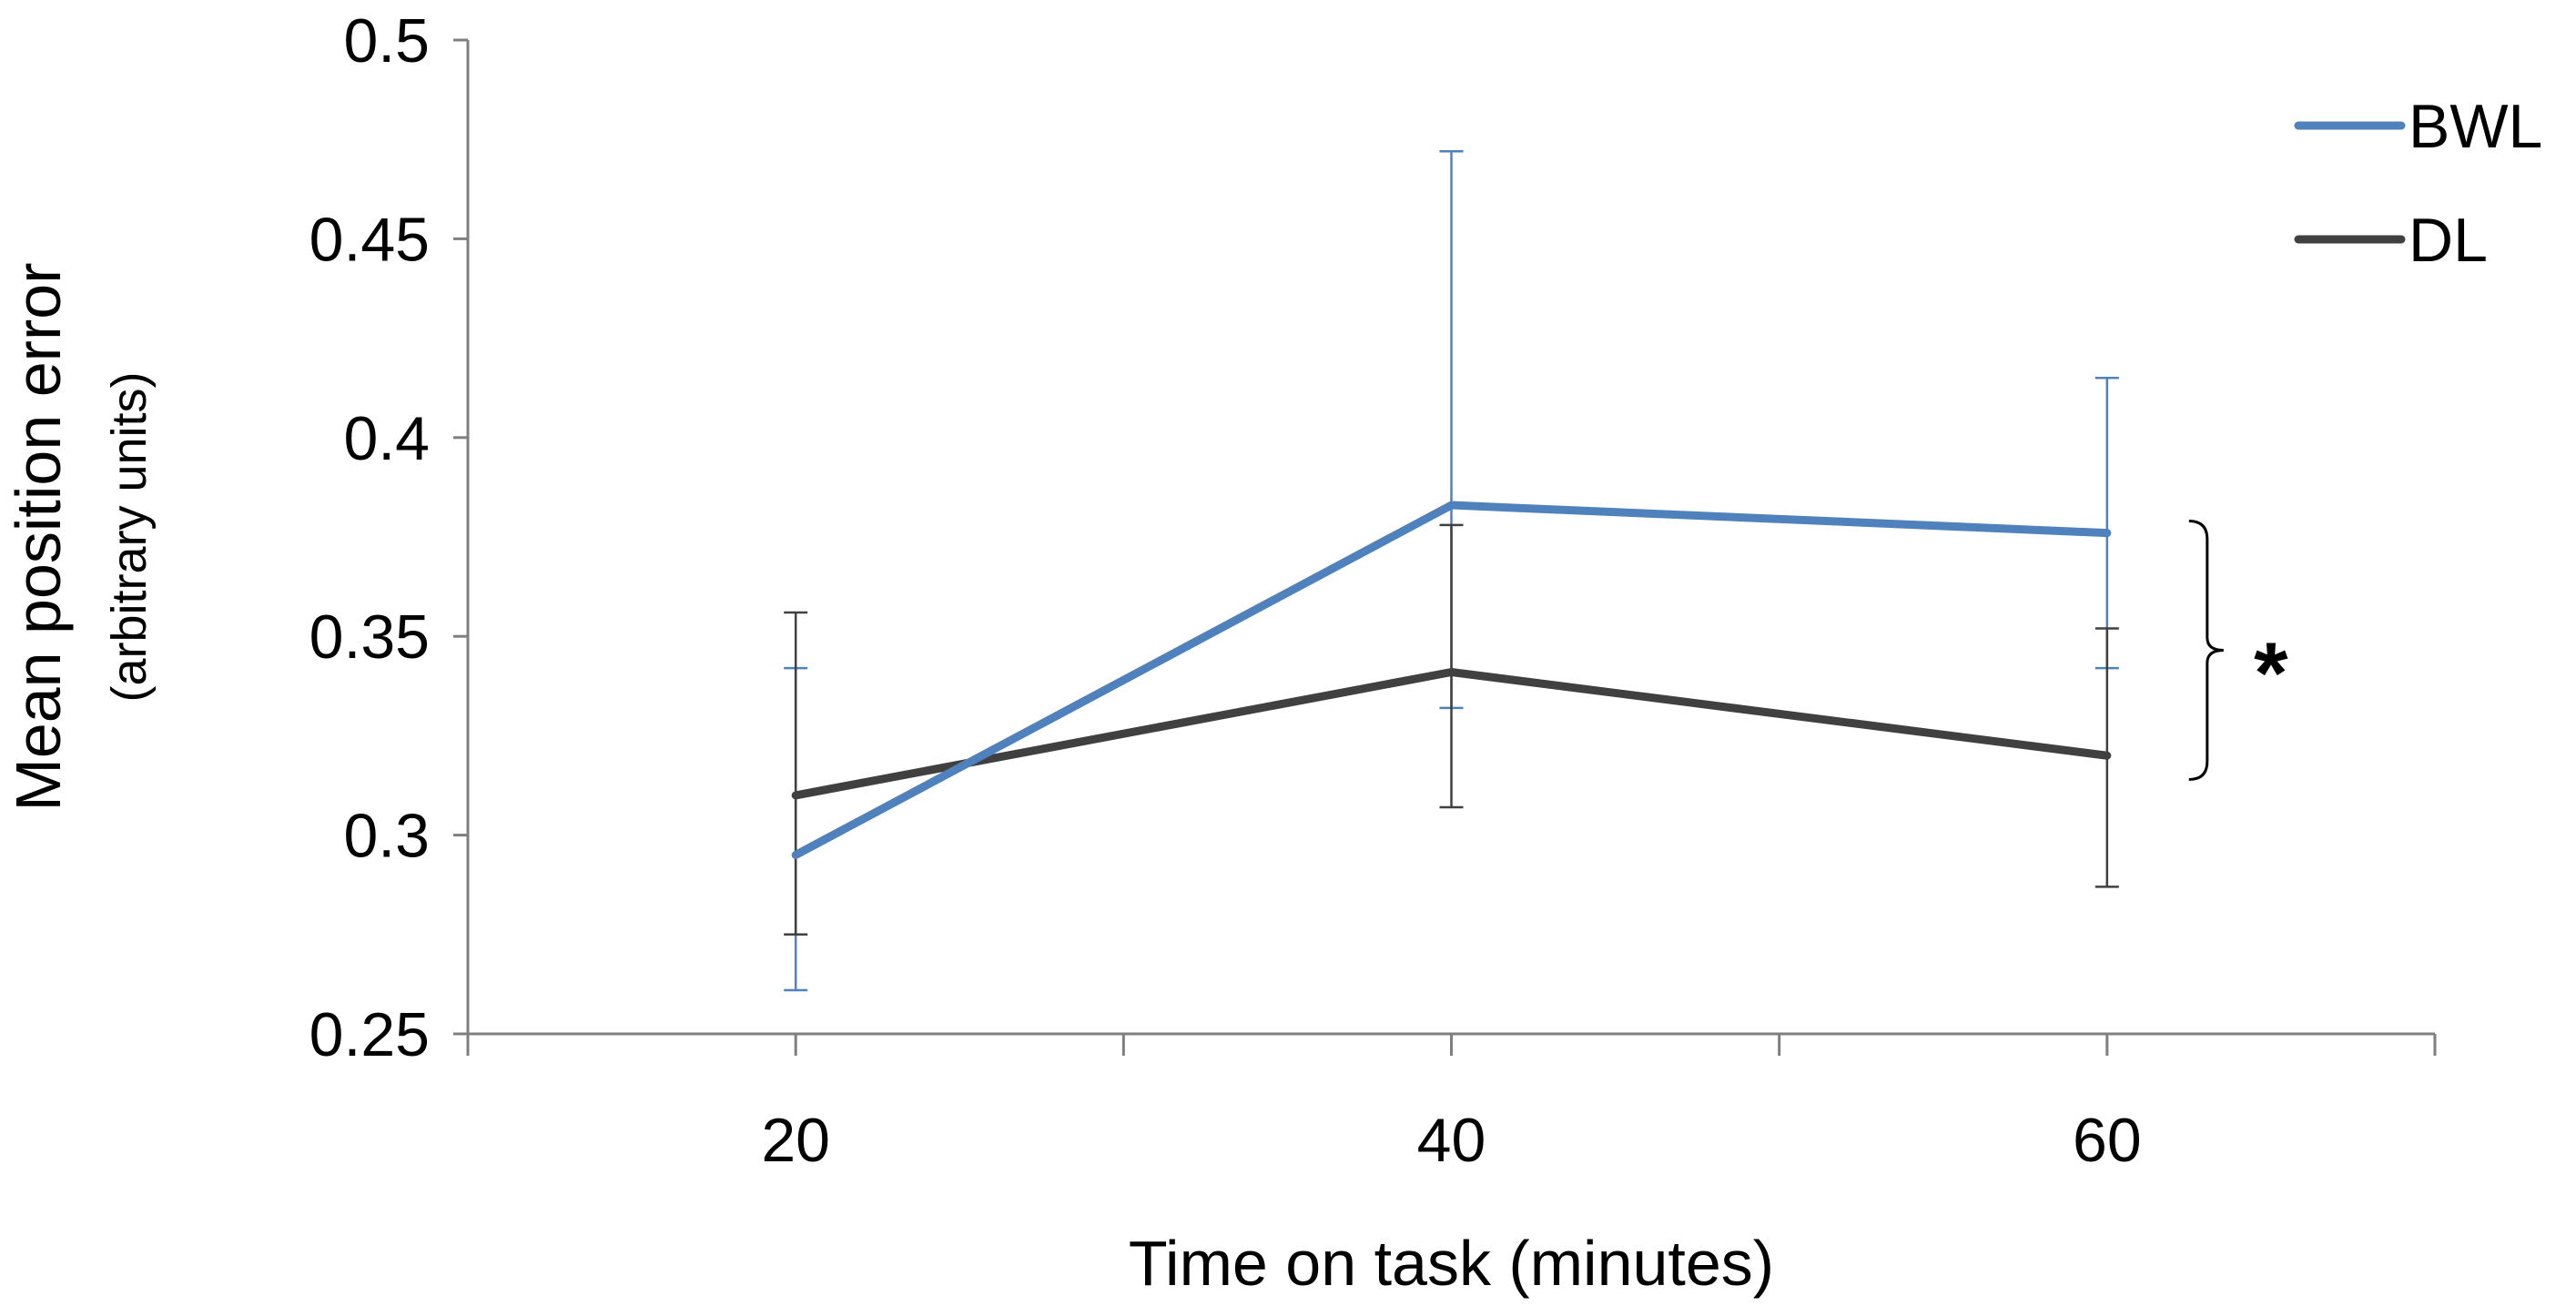 This screenshot has width=2576, height=1316. Describe the element at coordinates (1451, 734) in the screenshot. I see `series-line-dl` at that location.